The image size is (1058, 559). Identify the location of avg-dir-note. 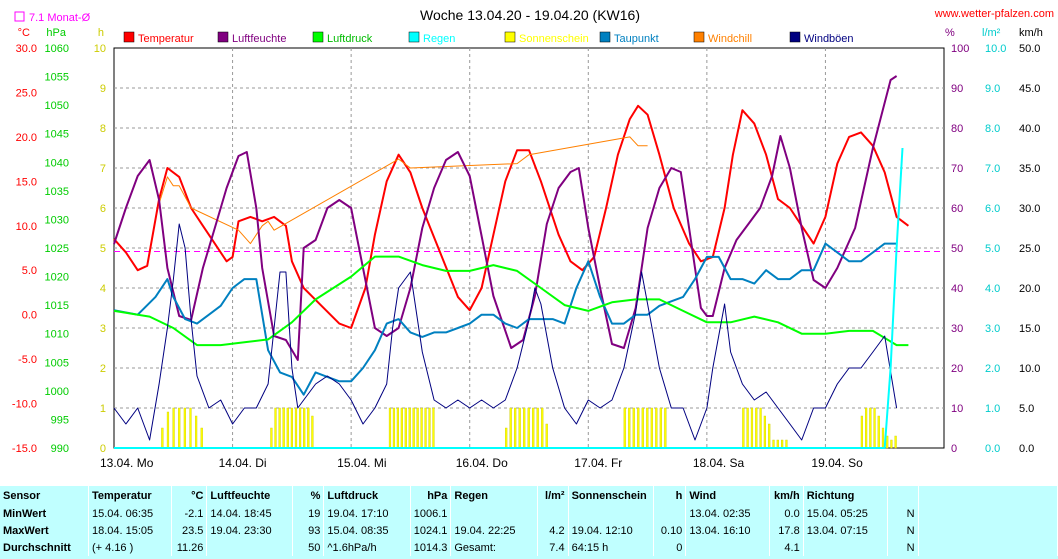
(846, 547).